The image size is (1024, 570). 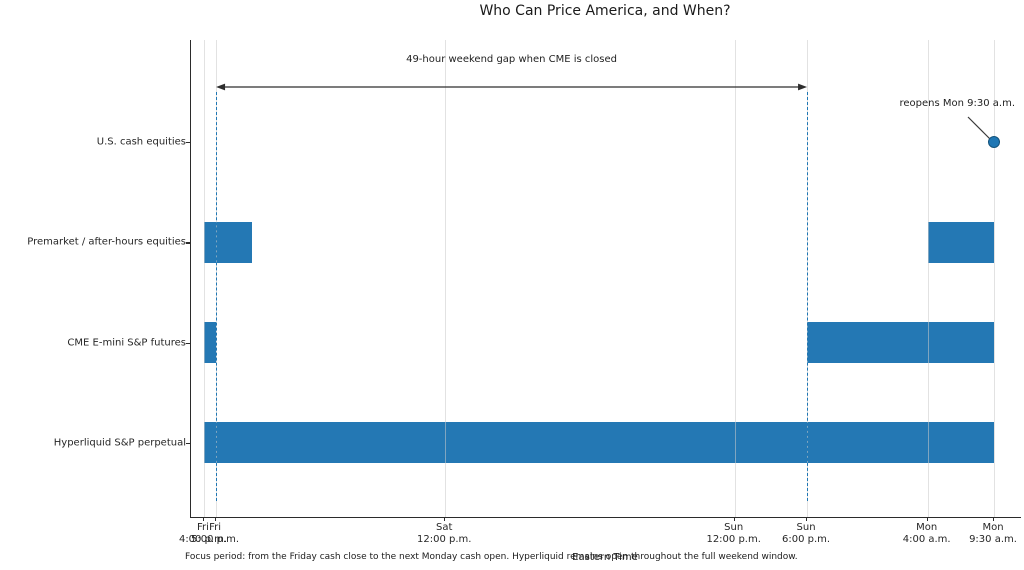 I want to click on reopen-marker-dot, so click(x=994, y=142).